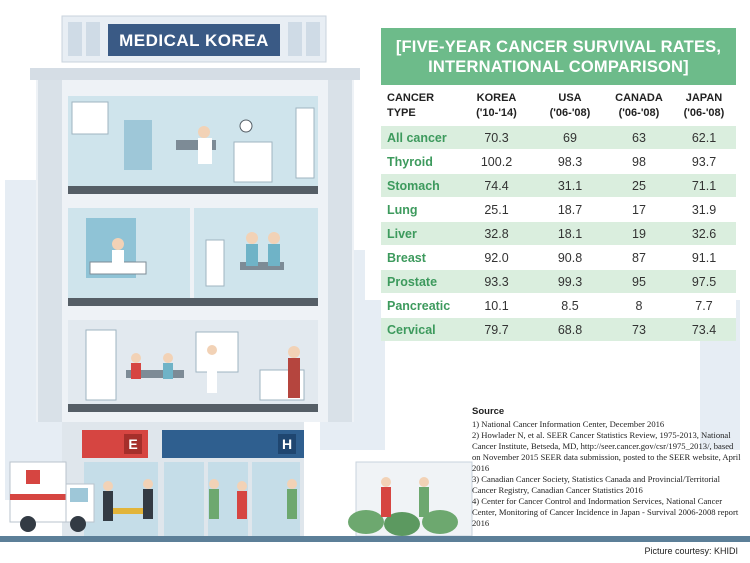 The height and width of the screenshot is (563, 750). I want to click on korea-cell: 100.2, so click(496, 161).